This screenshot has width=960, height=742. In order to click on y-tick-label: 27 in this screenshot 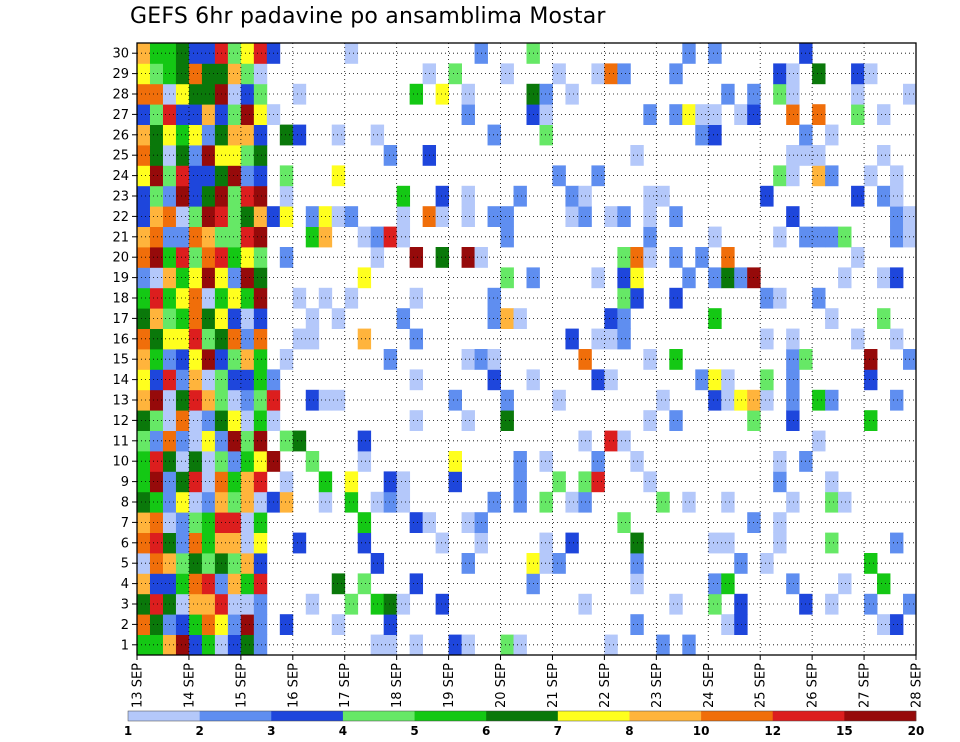, I will do `click(120, 115)`.